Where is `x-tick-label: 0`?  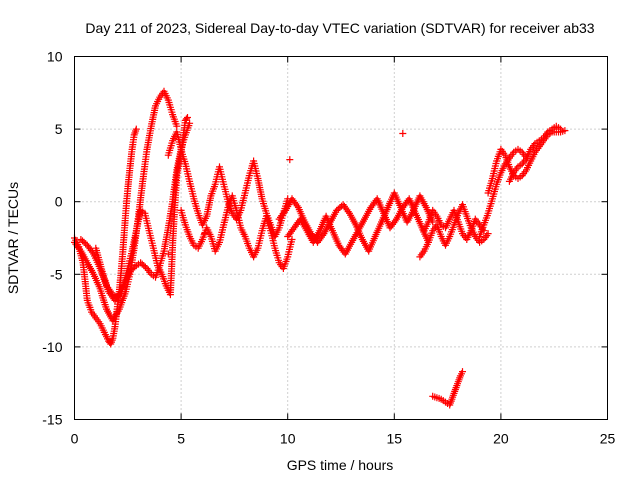 x-tick-label: 0 is located at coordinates (75, 439).